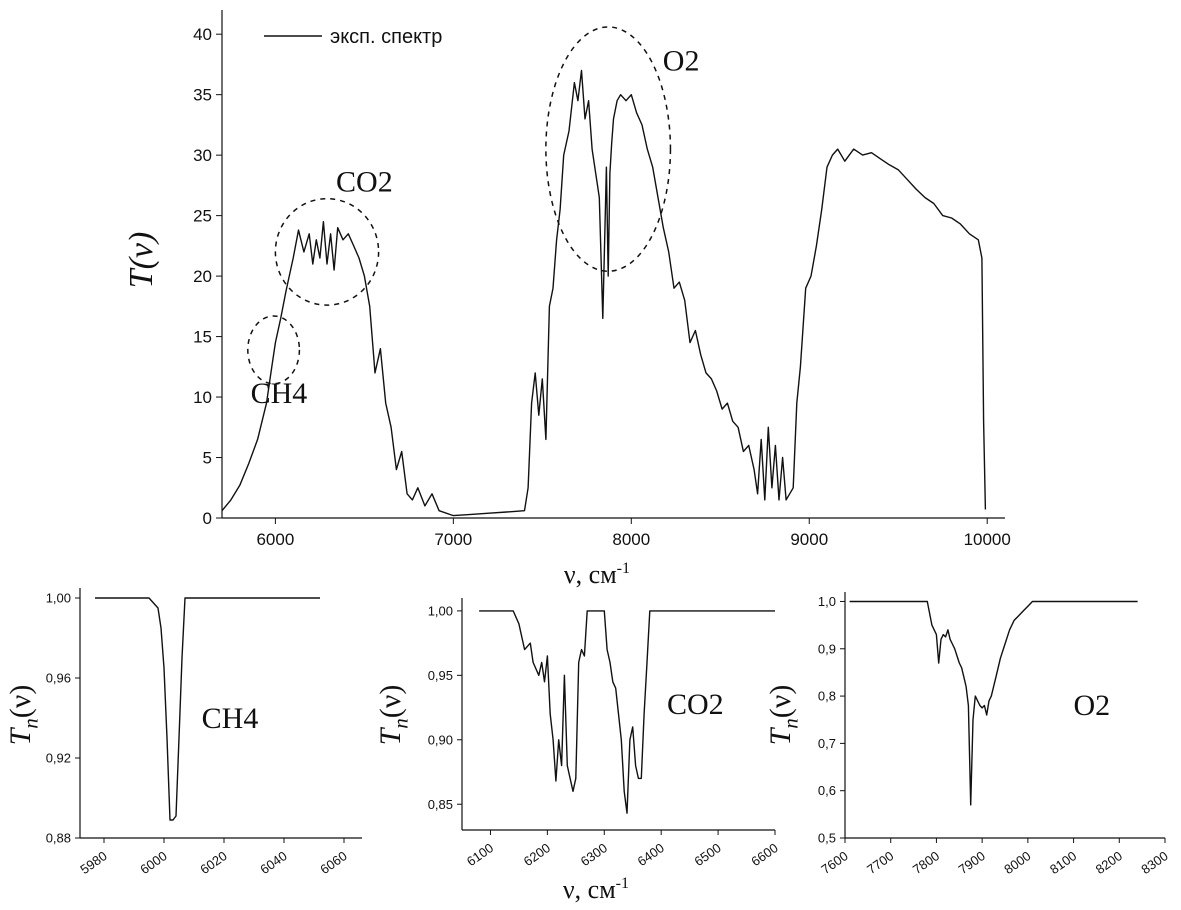 This screenshot has height=910, width=1181. What do you see at coordinates (827, 601) in the screenshot?
I see `o2-y-tick-label: 1,0` at bounding box center [827, 601].